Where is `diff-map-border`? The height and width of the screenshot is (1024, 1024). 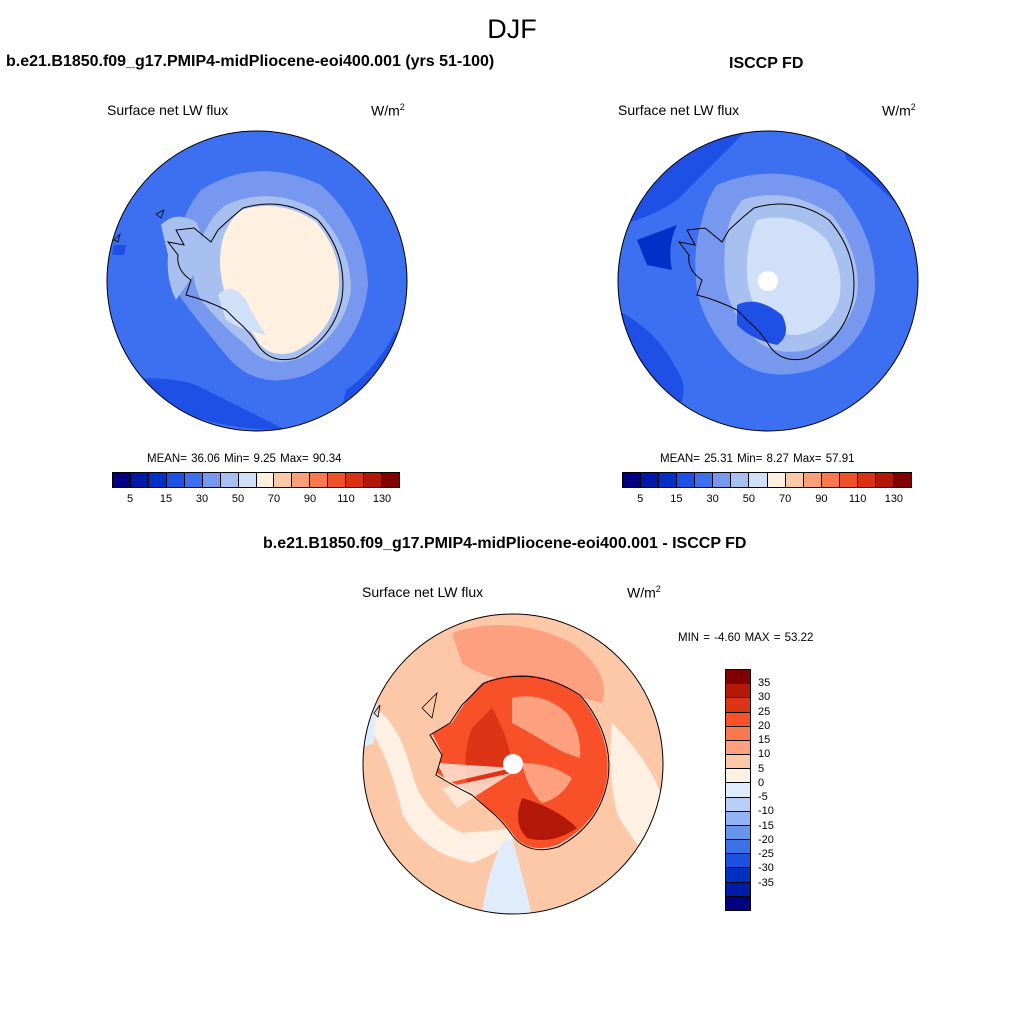 diff-map-border is located at coordinates (513, 764).